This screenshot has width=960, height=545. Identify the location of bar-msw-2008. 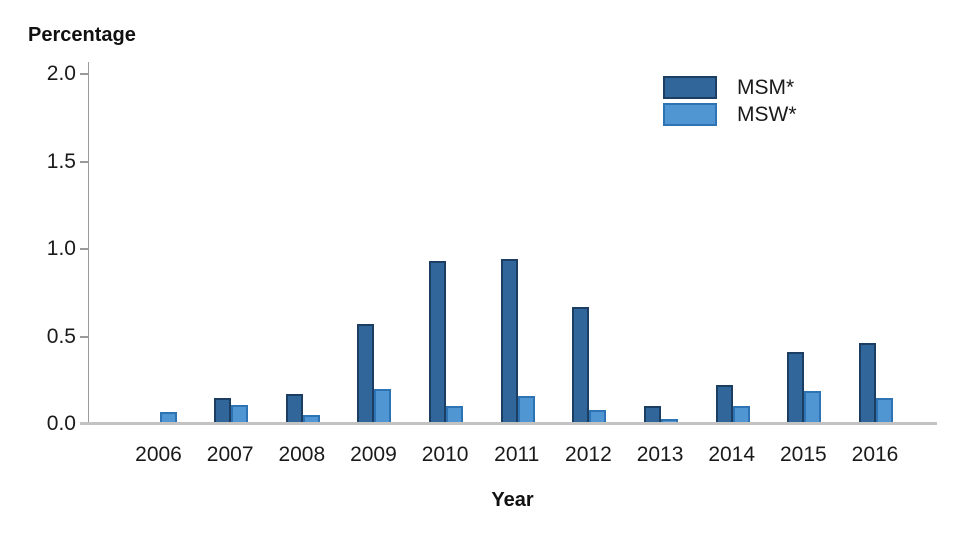
(311, 419).